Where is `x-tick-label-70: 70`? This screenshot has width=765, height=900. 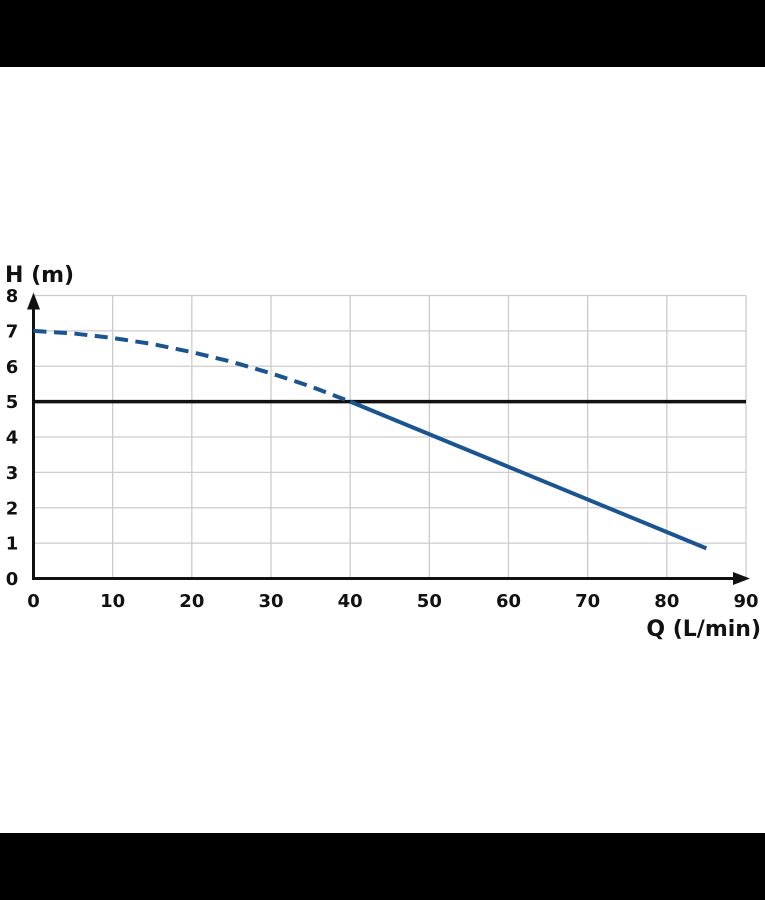 x-tick-label-70: 70 is located at coordinates (587, 601).